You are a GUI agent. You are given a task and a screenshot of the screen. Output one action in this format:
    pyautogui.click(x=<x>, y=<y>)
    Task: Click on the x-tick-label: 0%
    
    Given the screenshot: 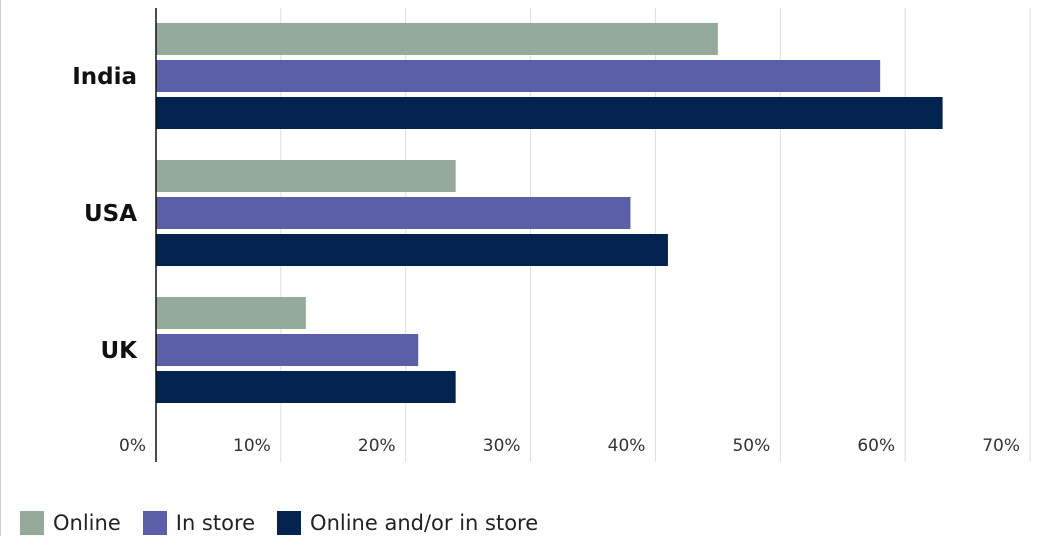 What is the action you would take?
    pyautogui.click(x=132, y=446)
    